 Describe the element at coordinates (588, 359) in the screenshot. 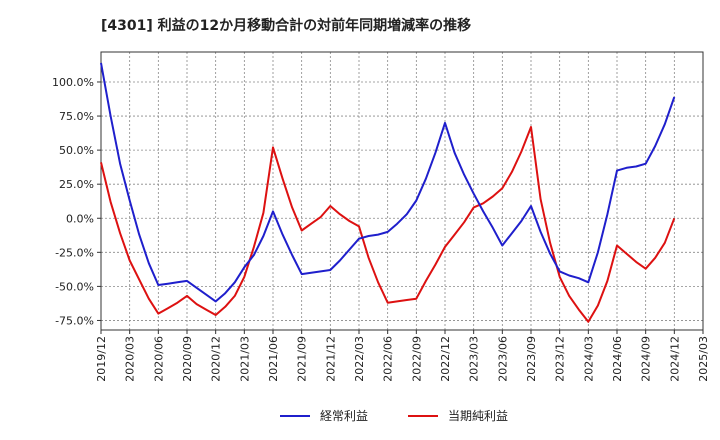

I see `x-tick-label: 2024/03` at that location.